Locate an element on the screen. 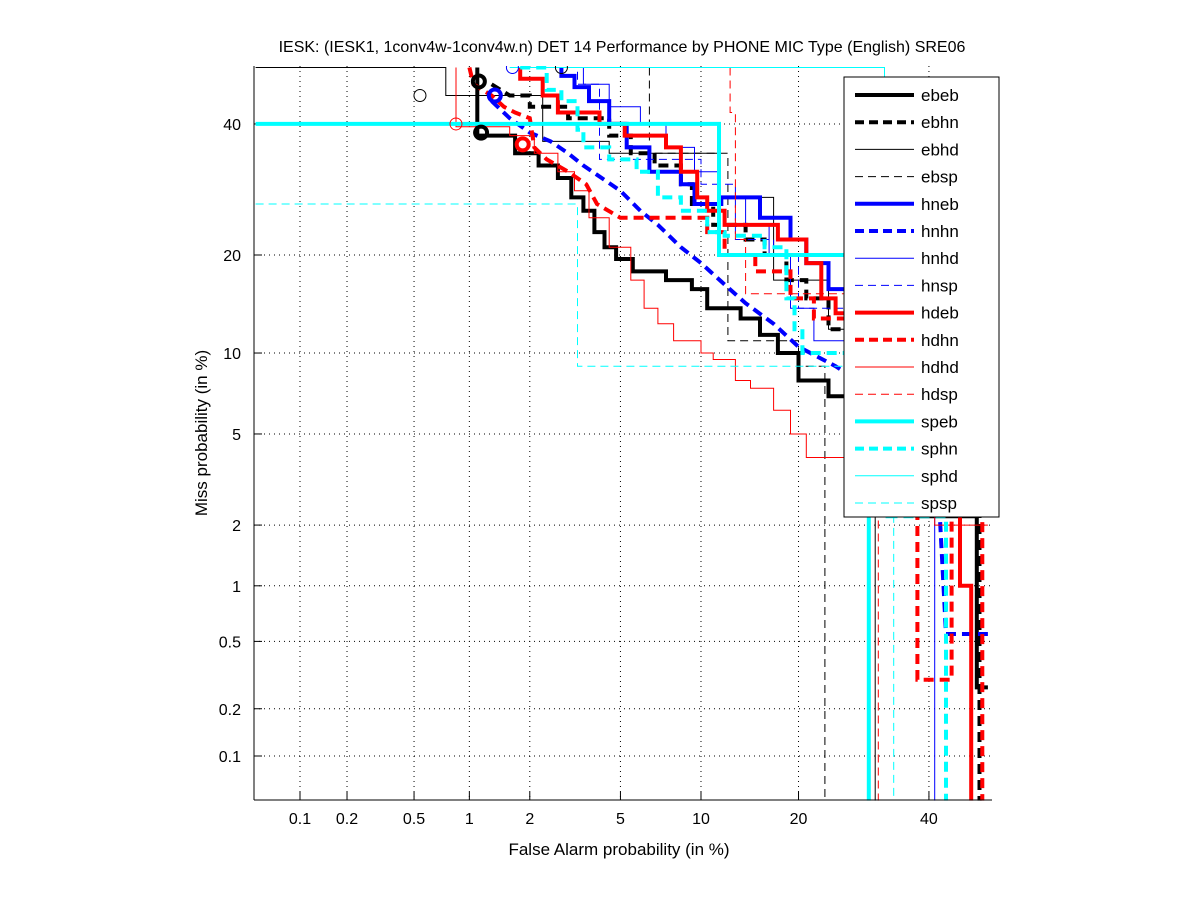 The height and width of the screenshot is (900, 1201). operating-point-ebeb is located at coordinates (481, 132).